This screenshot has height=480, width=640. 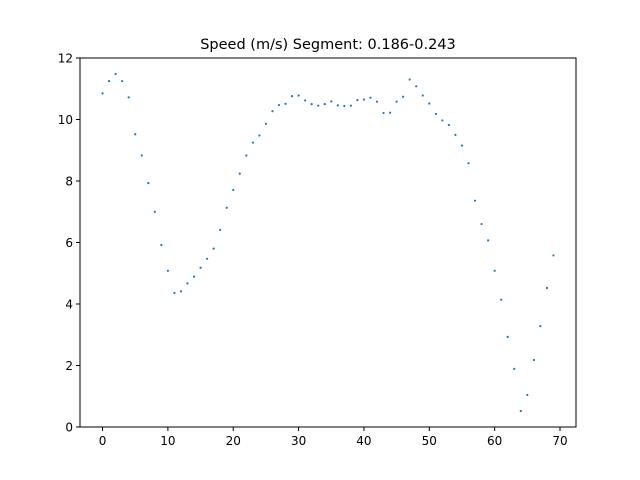 I want to click on y-tick-label: 2, so click(x=69, y=366).